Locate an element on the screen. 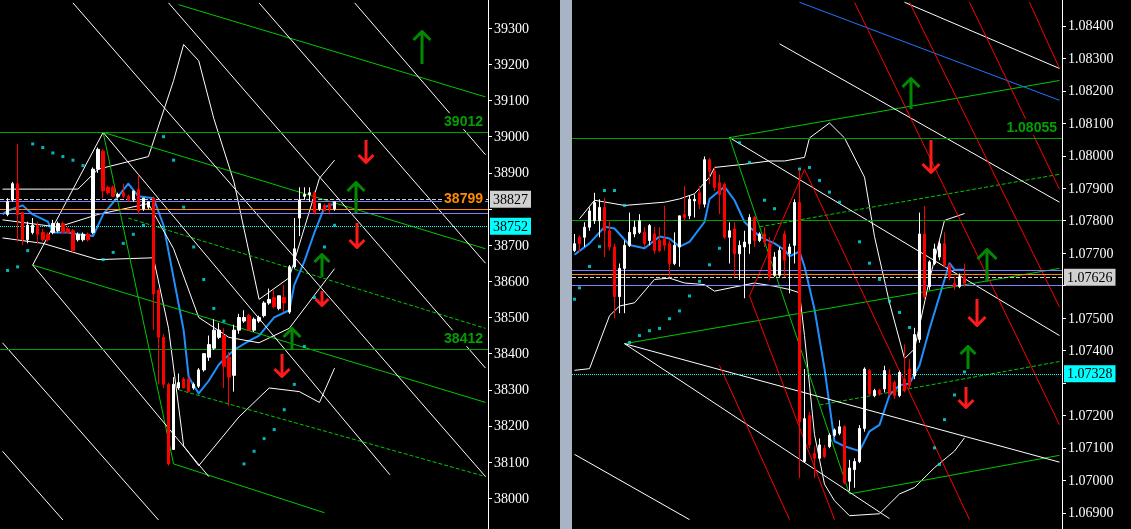  y-tick-label: 38200 is located at coordinates (511, 426).